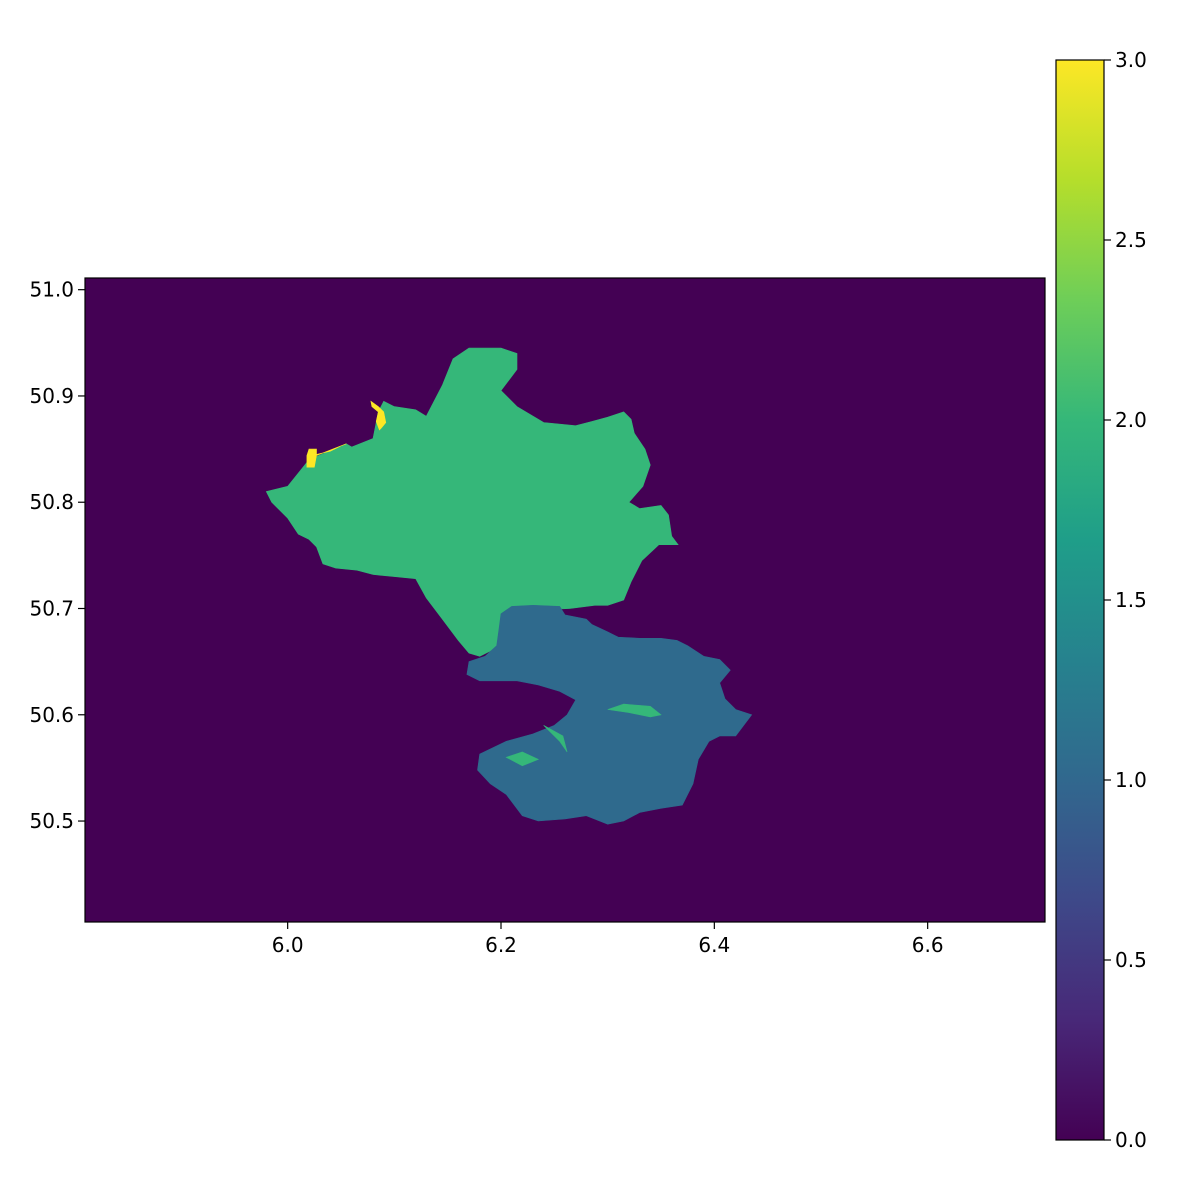 The height and width of the screenshot is (1200, 1200). Describe the element at coordinates (1131, 780) in the screenshot. I see `colorbar-tick-label: 1.0` at that location.